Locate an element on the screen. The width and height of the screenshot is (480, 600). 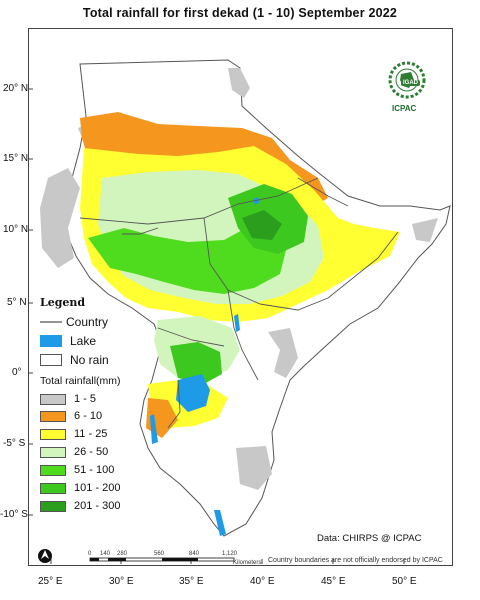
lon-tick-label: 25° E is located at coordinates (50, 581).